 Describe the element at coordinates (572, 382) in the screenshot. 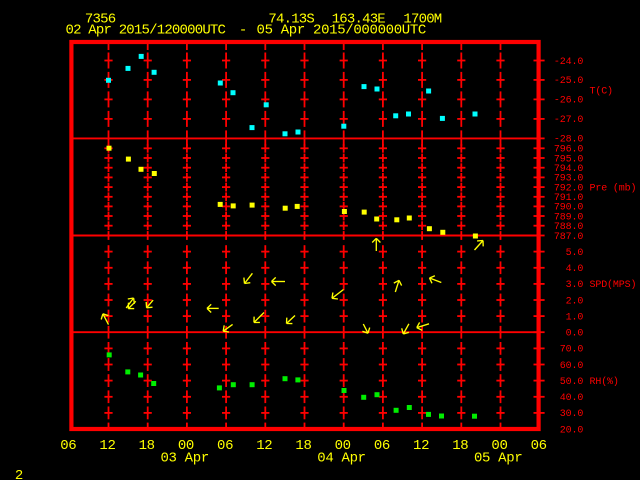

I see `svg-text: 50.0` at that location.